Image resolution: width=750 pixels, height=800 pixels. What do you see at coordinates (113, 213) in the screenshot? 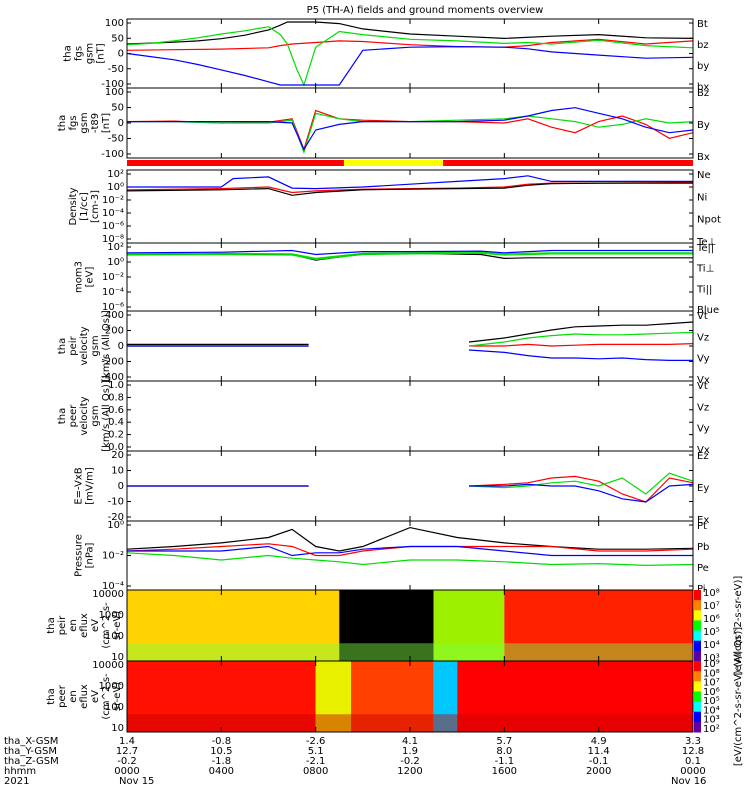
I see `panel-2-ytick: 10⁻⁴` at bounding box center [113, 213].